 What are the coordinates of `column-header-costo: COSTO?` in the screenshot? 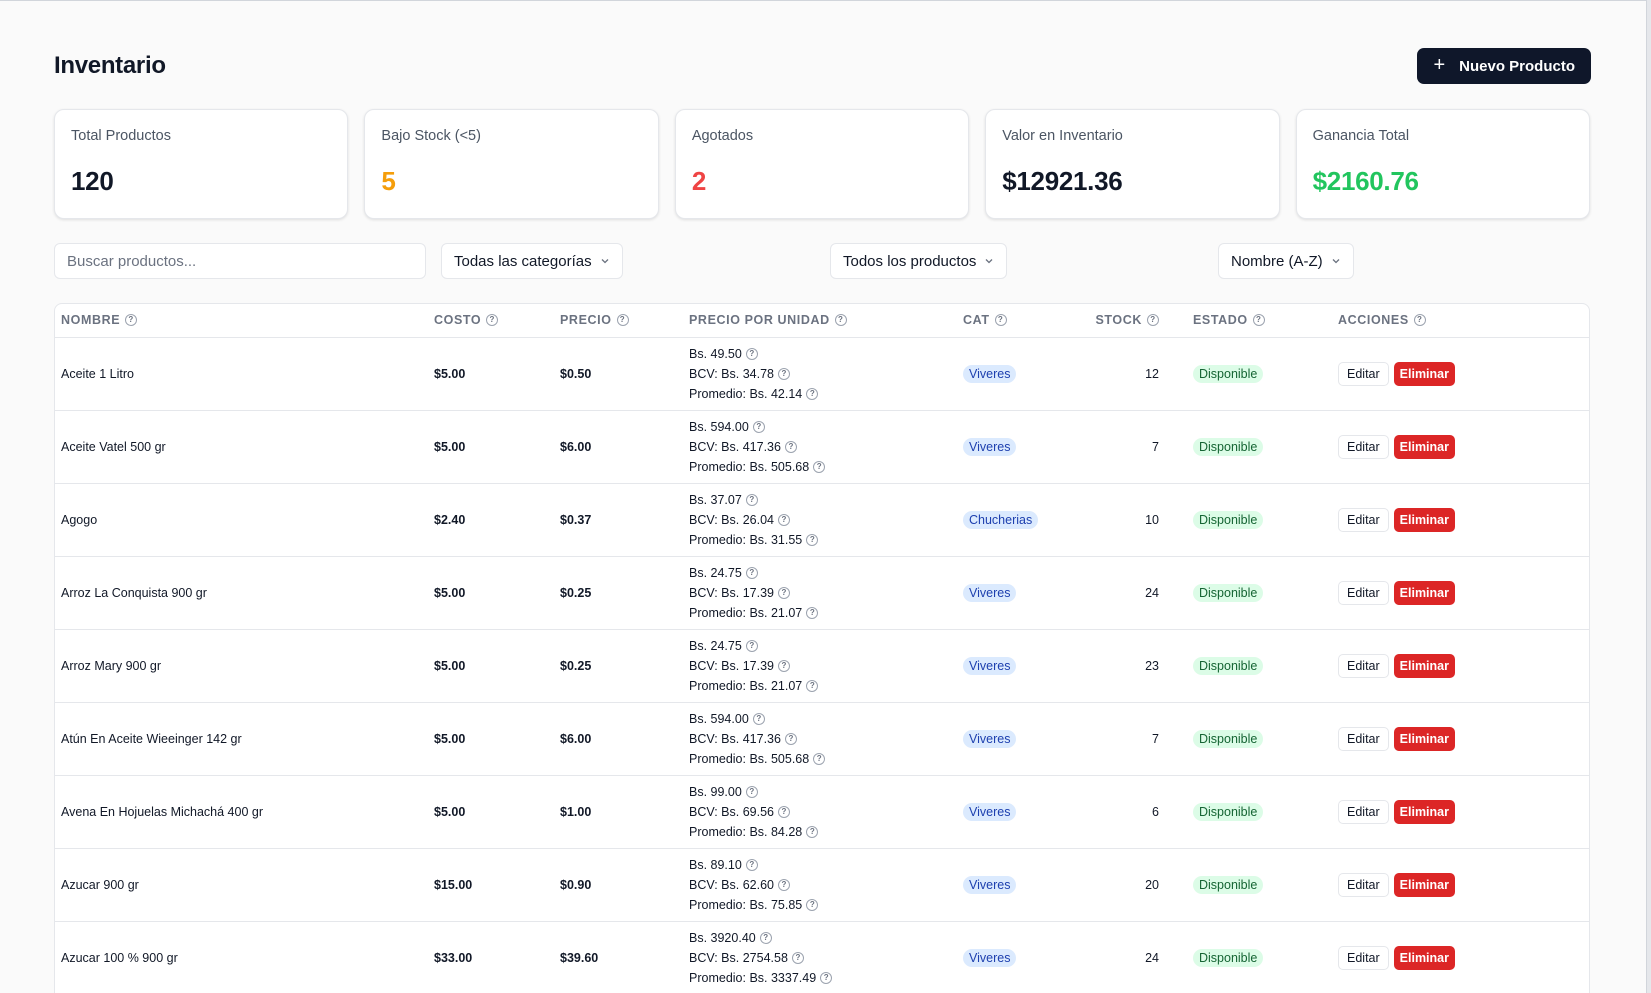 It's located at (491, 320).